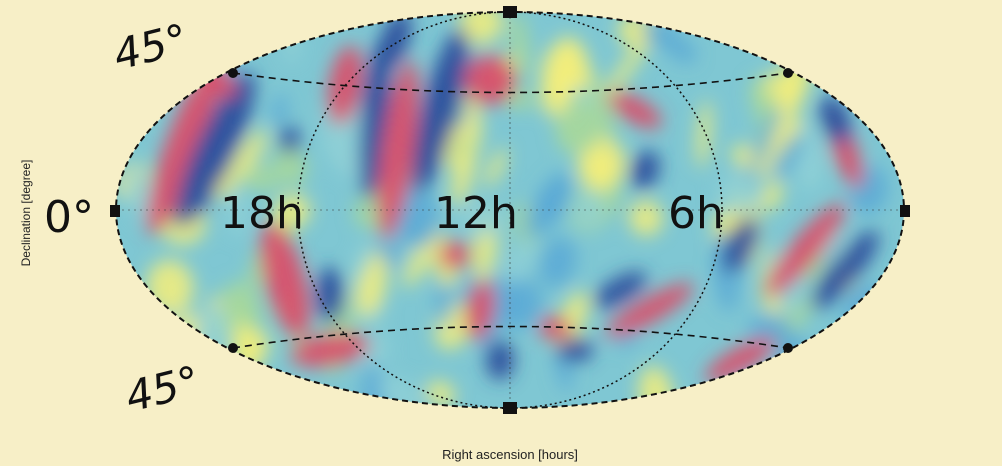 This screenshot has width=1002, height=466. What do you see at coordinates (69, 217) in the screenshot?
I see `declination-label-equator: 0°` at bounding box center [69, 217].